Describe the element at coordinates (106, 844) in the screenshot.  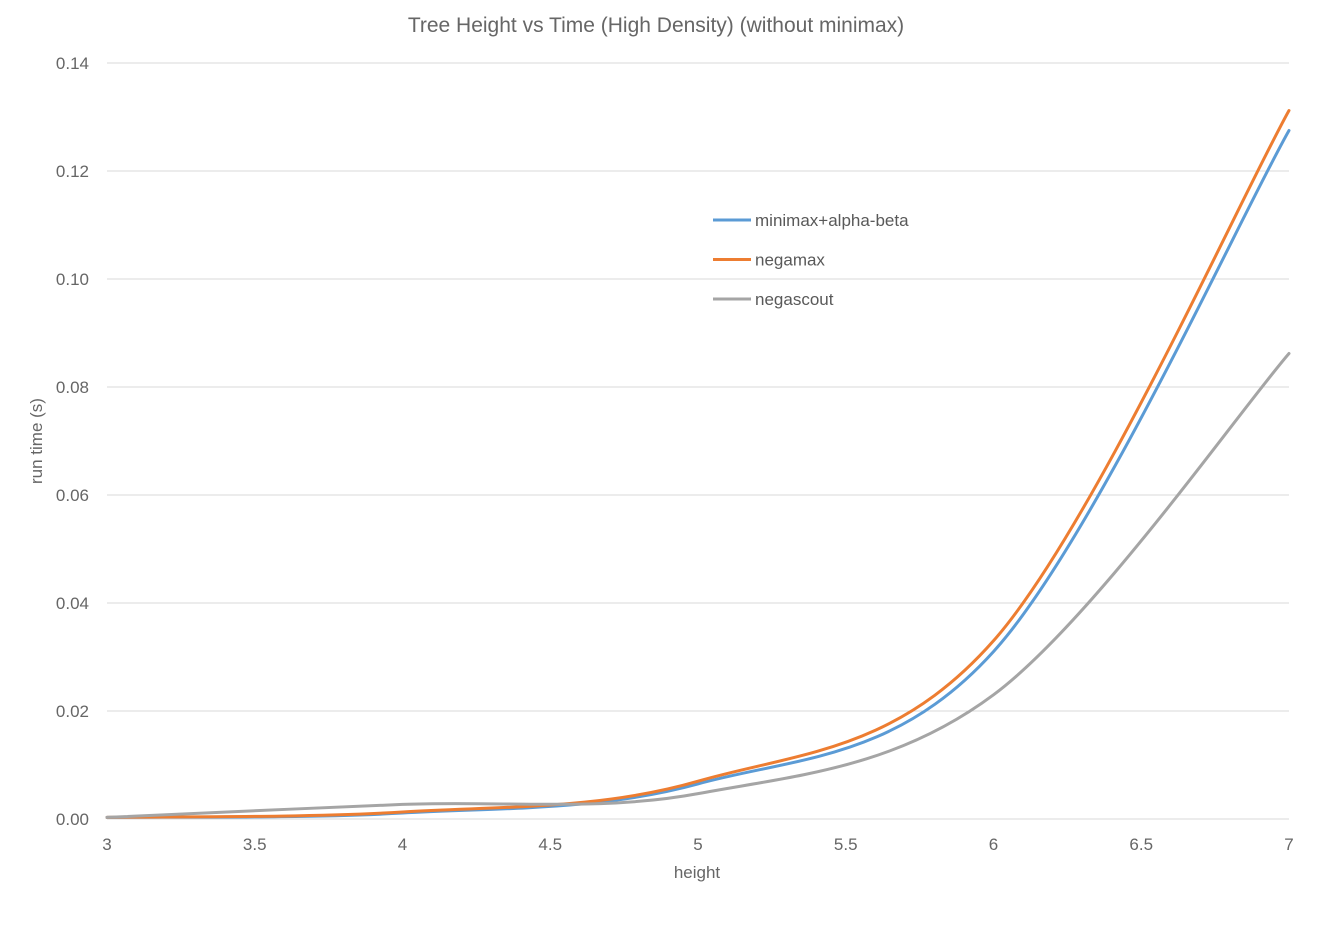
I see `x-tick-label: 3` at that location.